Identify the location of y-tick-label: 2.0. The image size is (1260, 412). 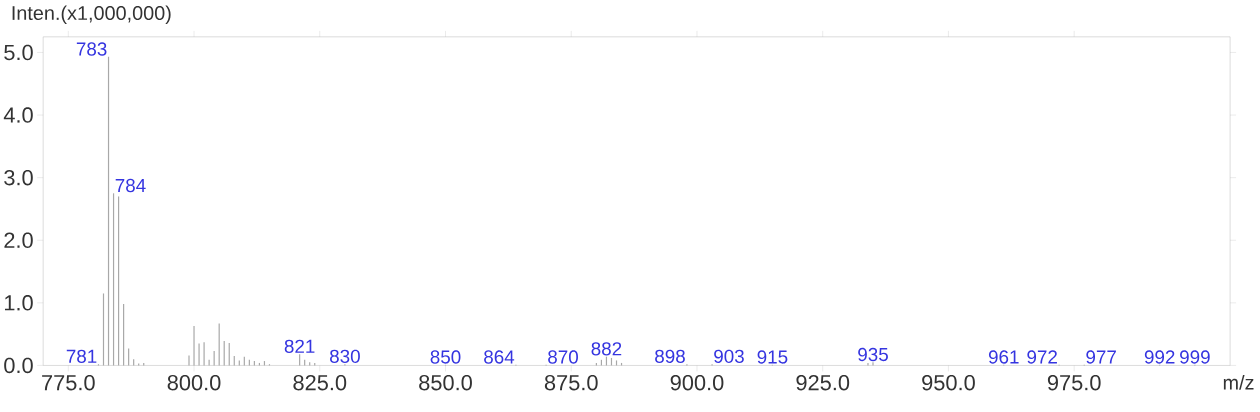
(18, 240).